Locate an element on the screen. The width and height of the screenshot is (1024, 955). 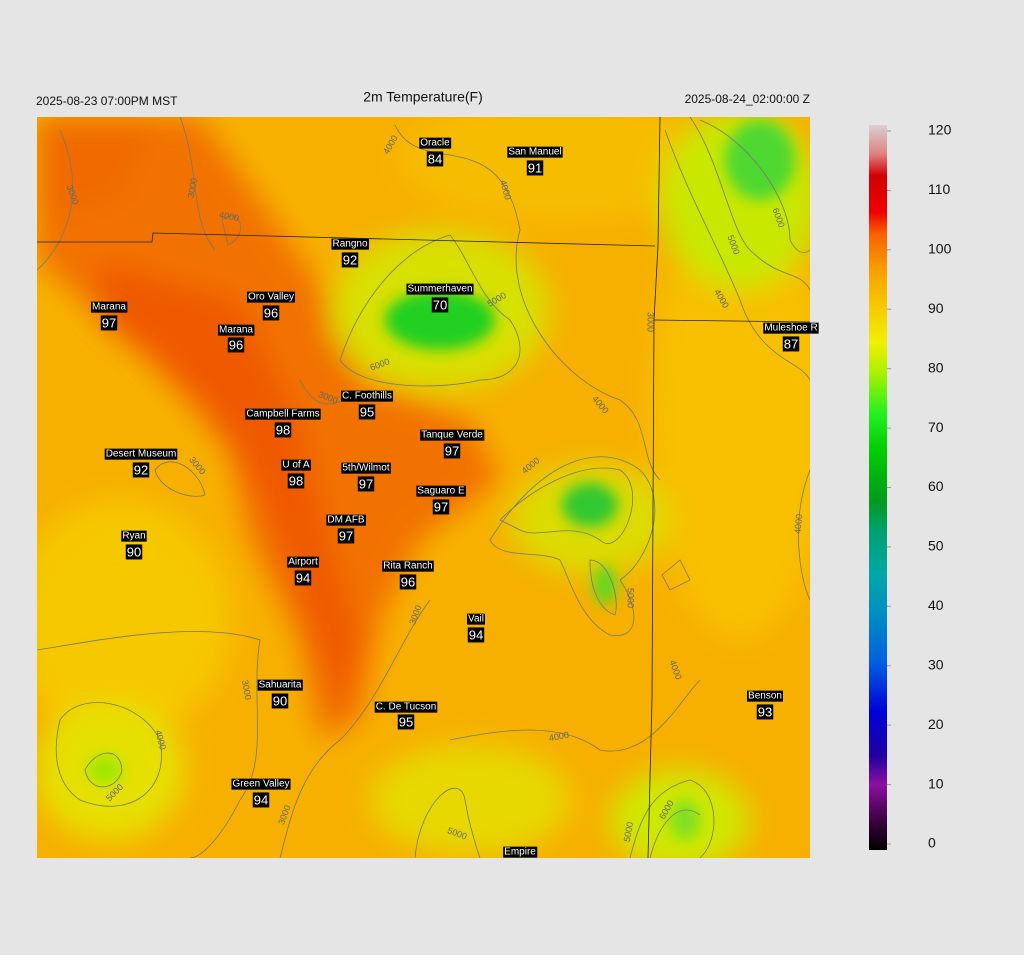
colorbar-tick-label: 110 is located at coordinates (939, 189).